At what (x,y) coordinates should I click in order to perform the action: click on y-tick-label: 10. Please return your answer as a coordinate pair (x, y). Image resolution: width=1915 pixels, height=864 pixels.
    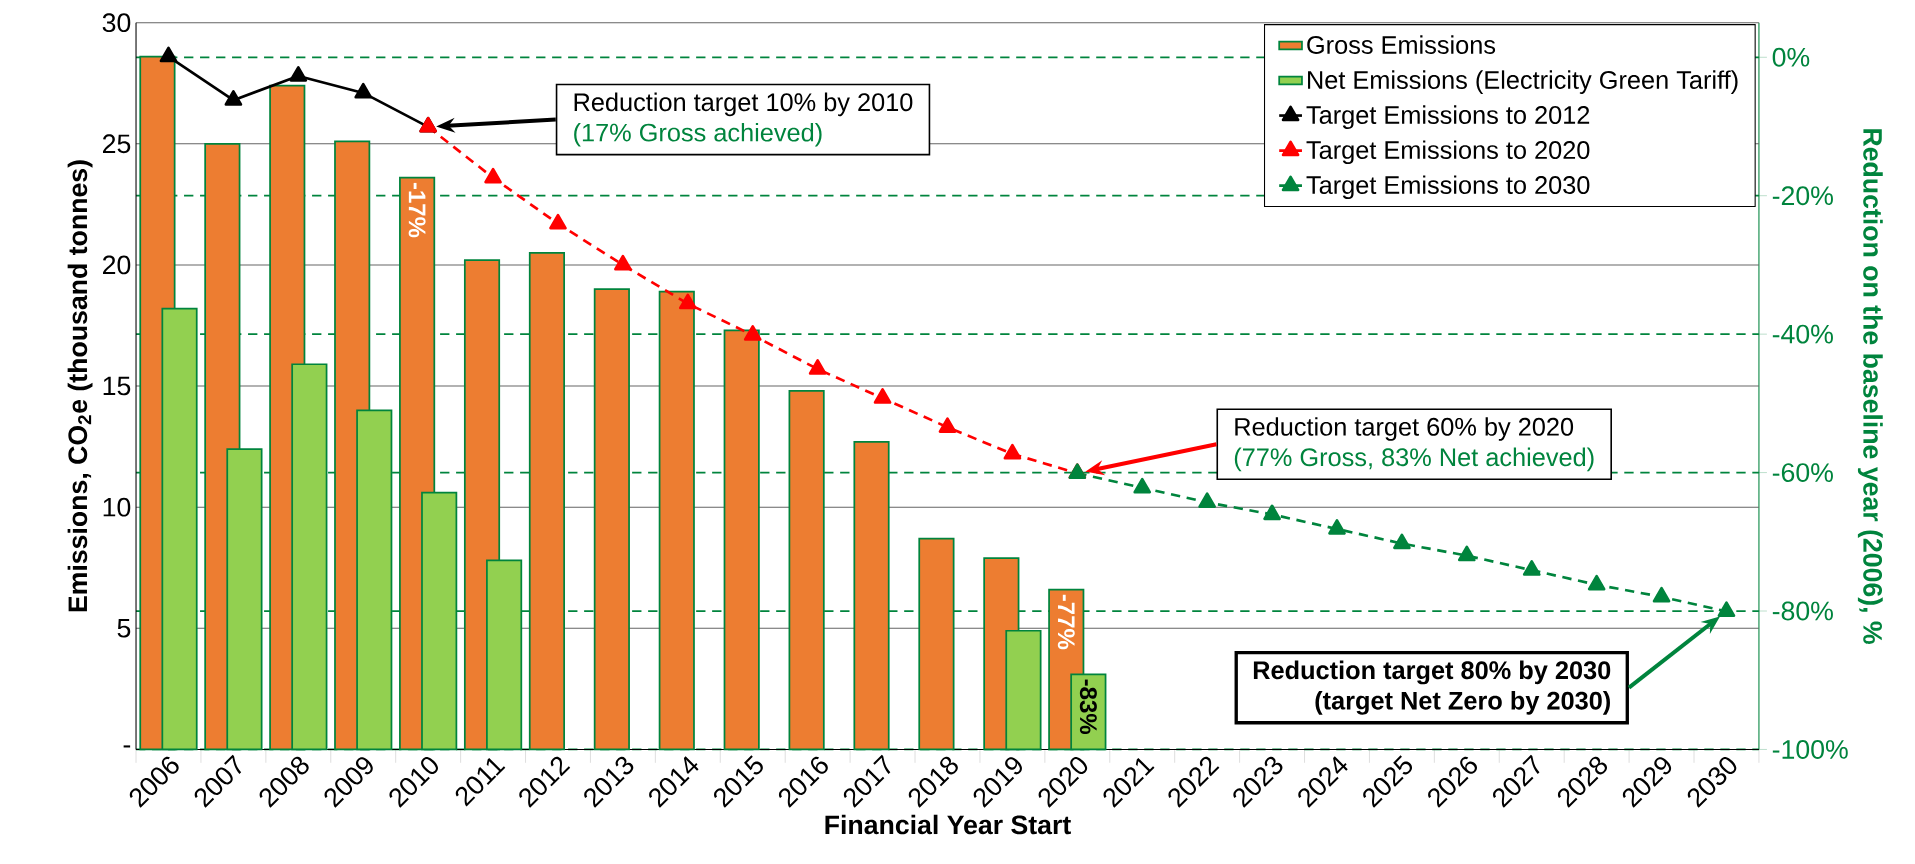
    Looking at the image, I should click on (117, 507).